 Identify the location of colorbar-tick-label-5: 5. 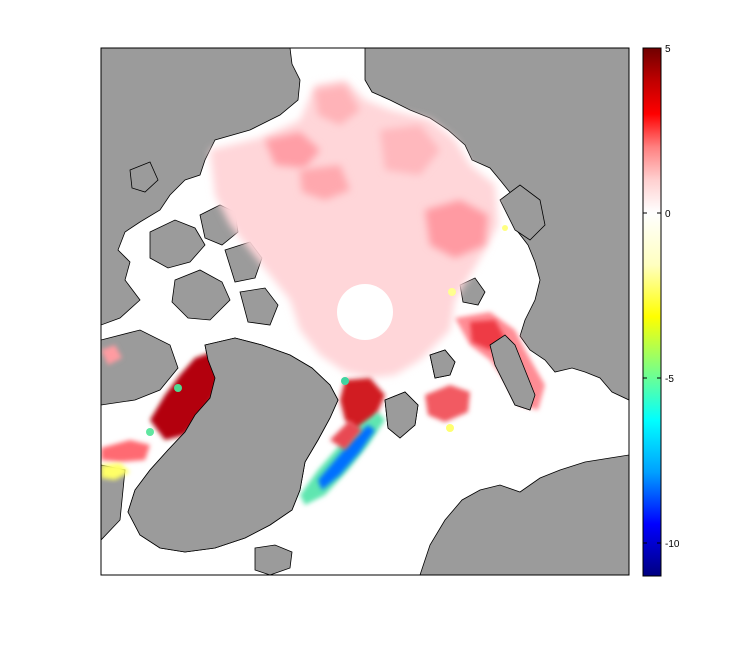
(668, 49).